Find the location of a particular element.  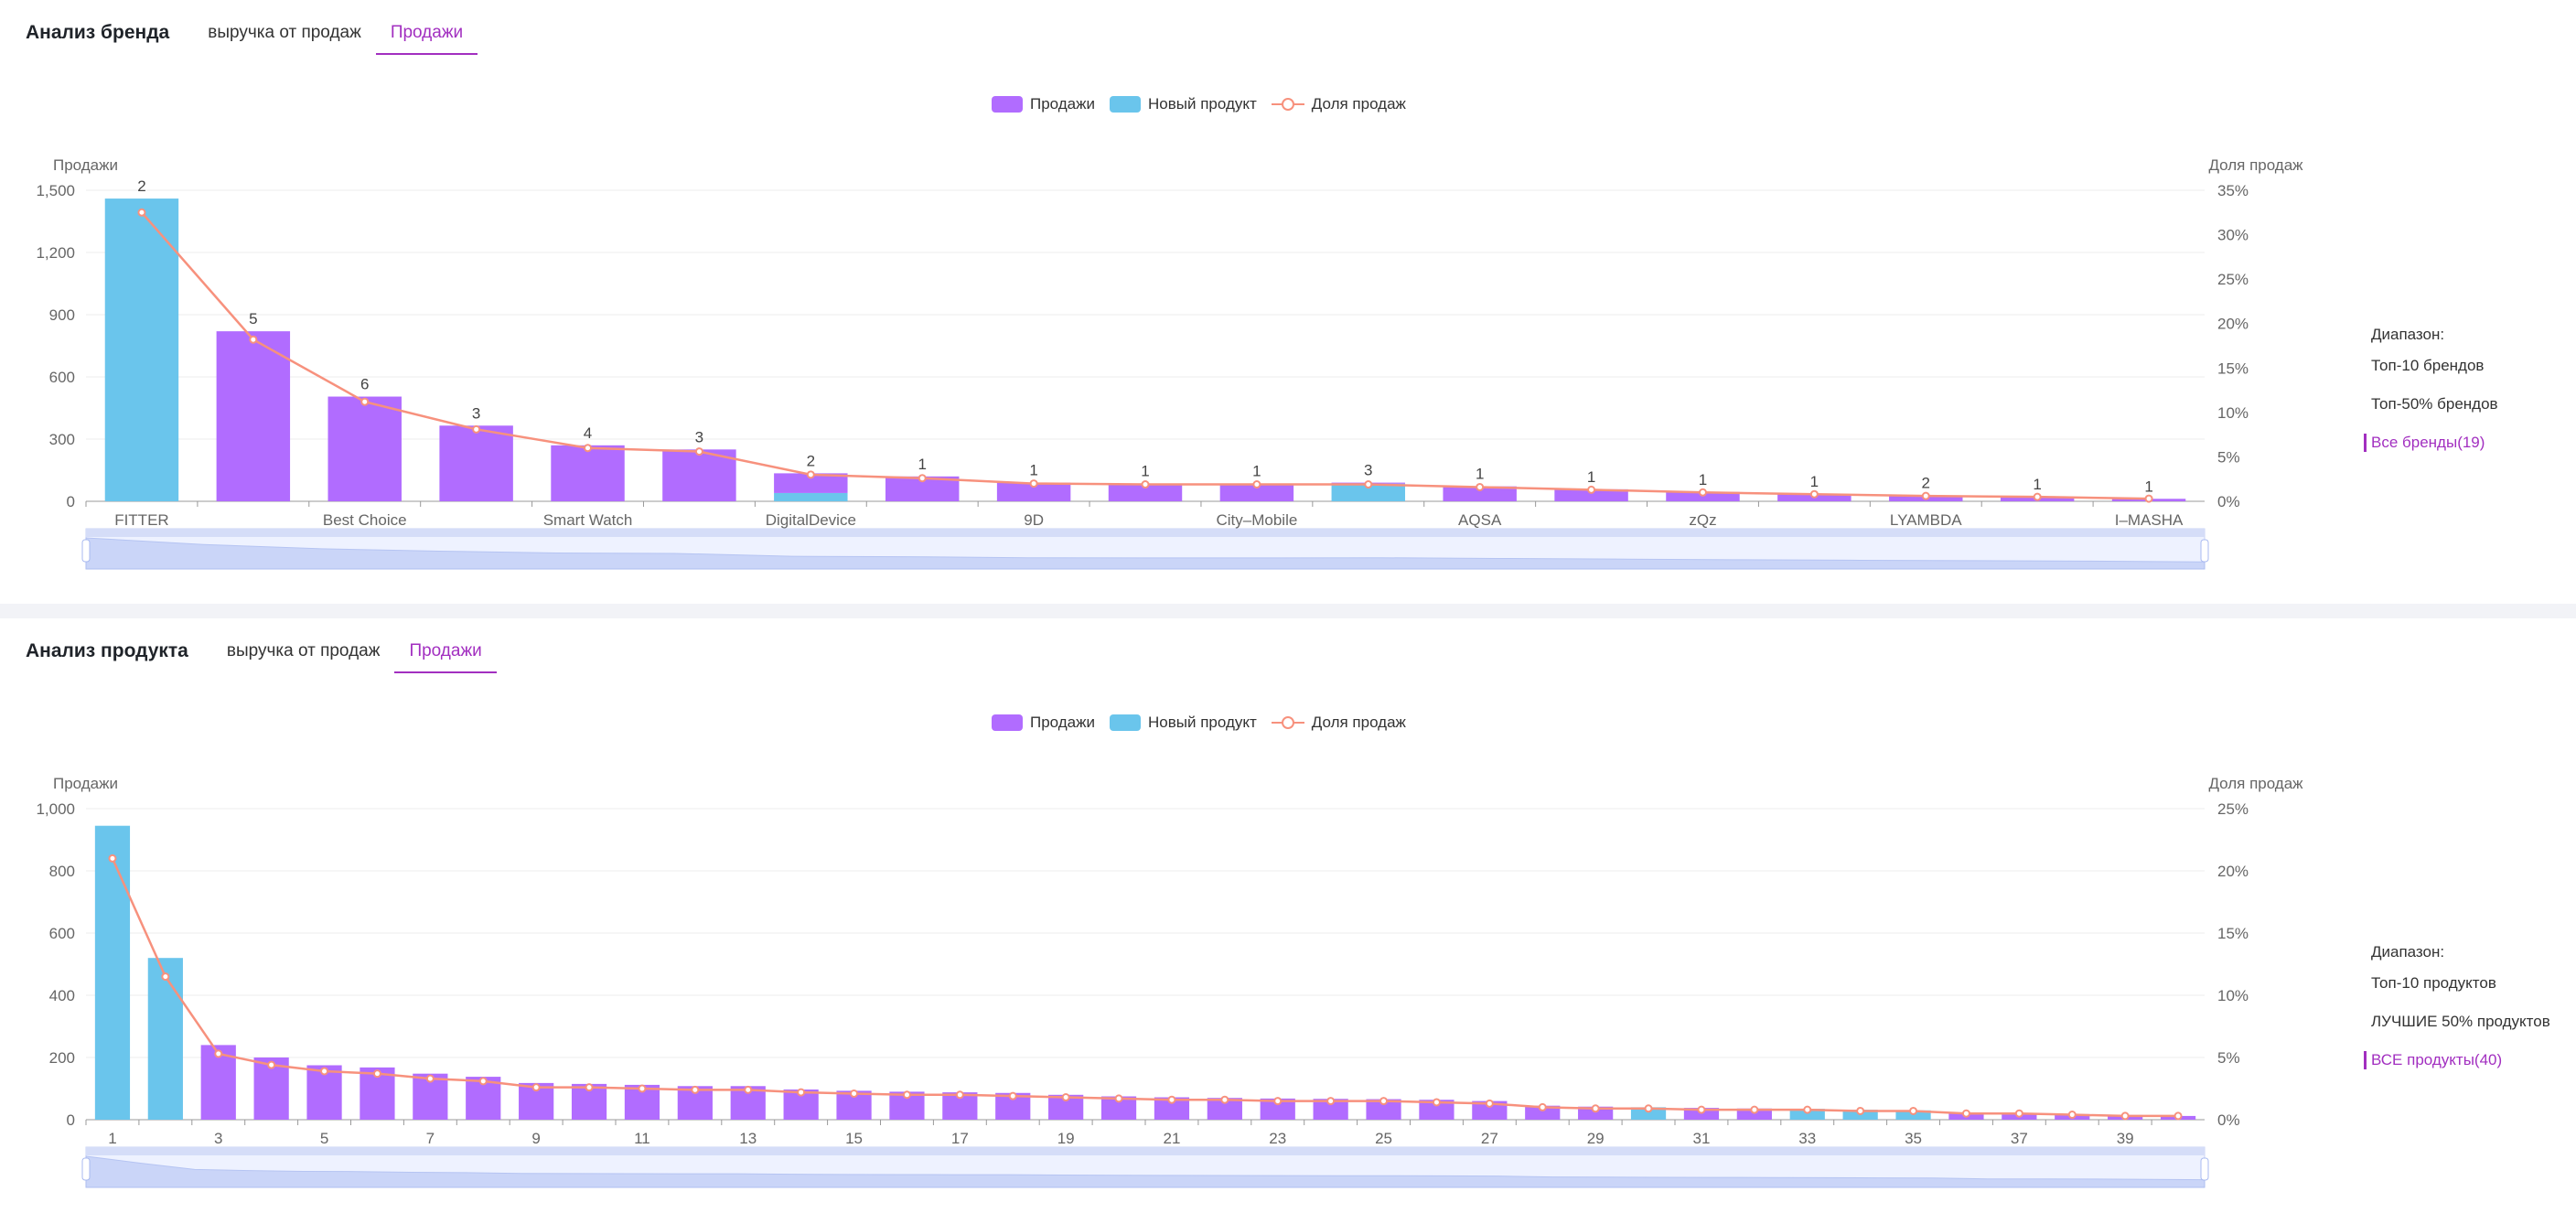

x-tick-label: 25 is located at coordinates (1384, 1138).